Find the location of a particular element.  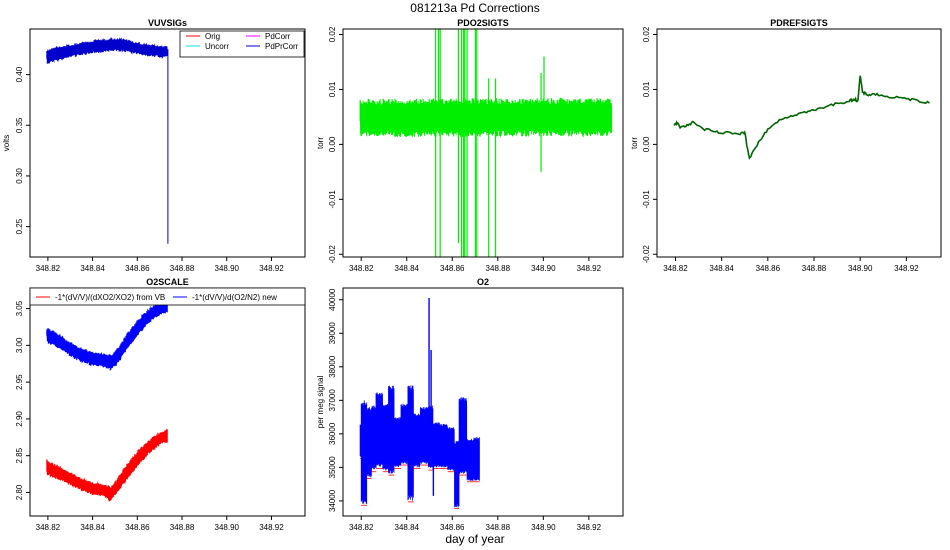

series--1-dv-v-d-o2-n2-new is located at coordinates (107, 335).